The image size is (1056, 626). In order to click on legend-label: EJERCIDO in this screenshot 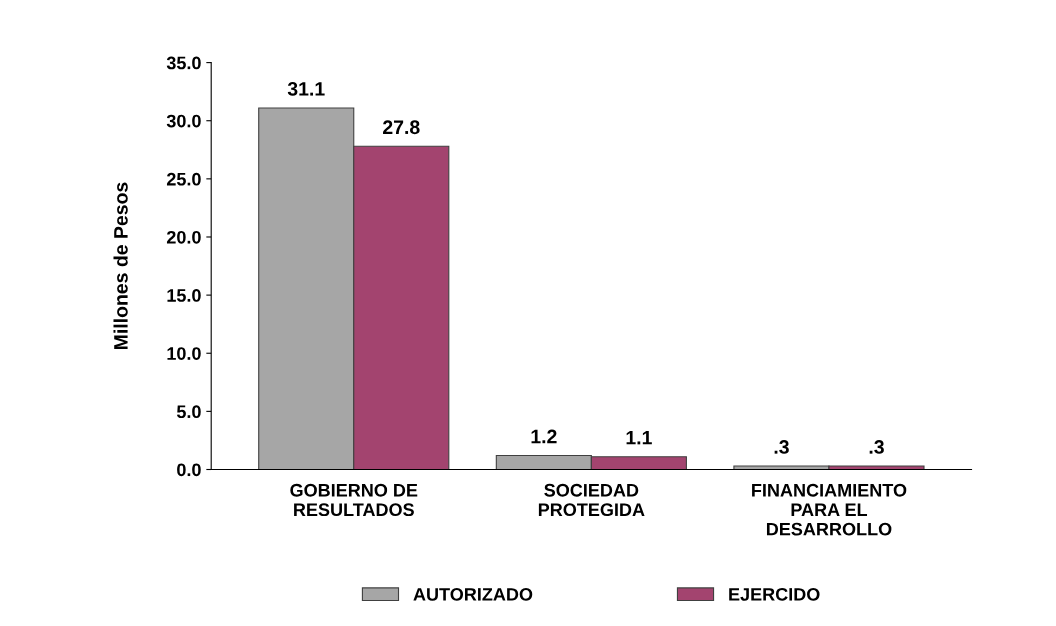, I will do `click(774, 594)`.